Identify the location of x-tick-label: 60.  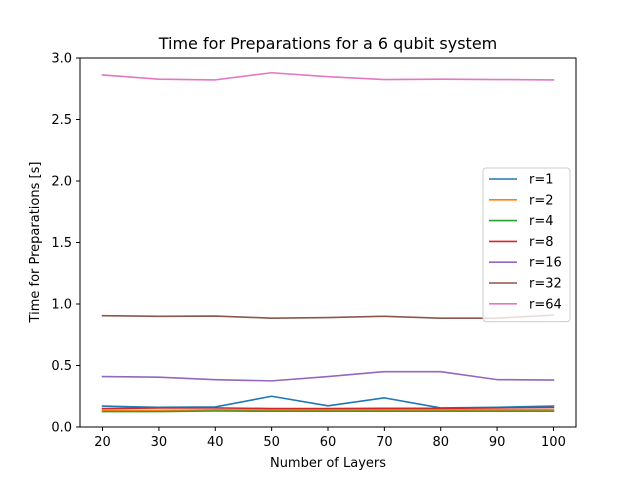
(328, 442).